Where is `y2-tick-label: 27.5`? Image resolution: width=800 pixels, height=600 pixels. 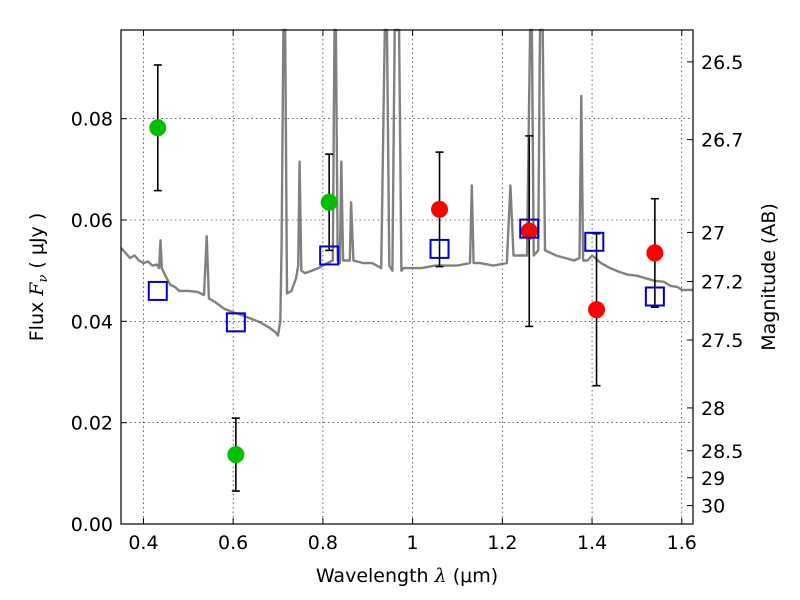
y2-tick-label: 27.5 is located at coordinates (722, 341).